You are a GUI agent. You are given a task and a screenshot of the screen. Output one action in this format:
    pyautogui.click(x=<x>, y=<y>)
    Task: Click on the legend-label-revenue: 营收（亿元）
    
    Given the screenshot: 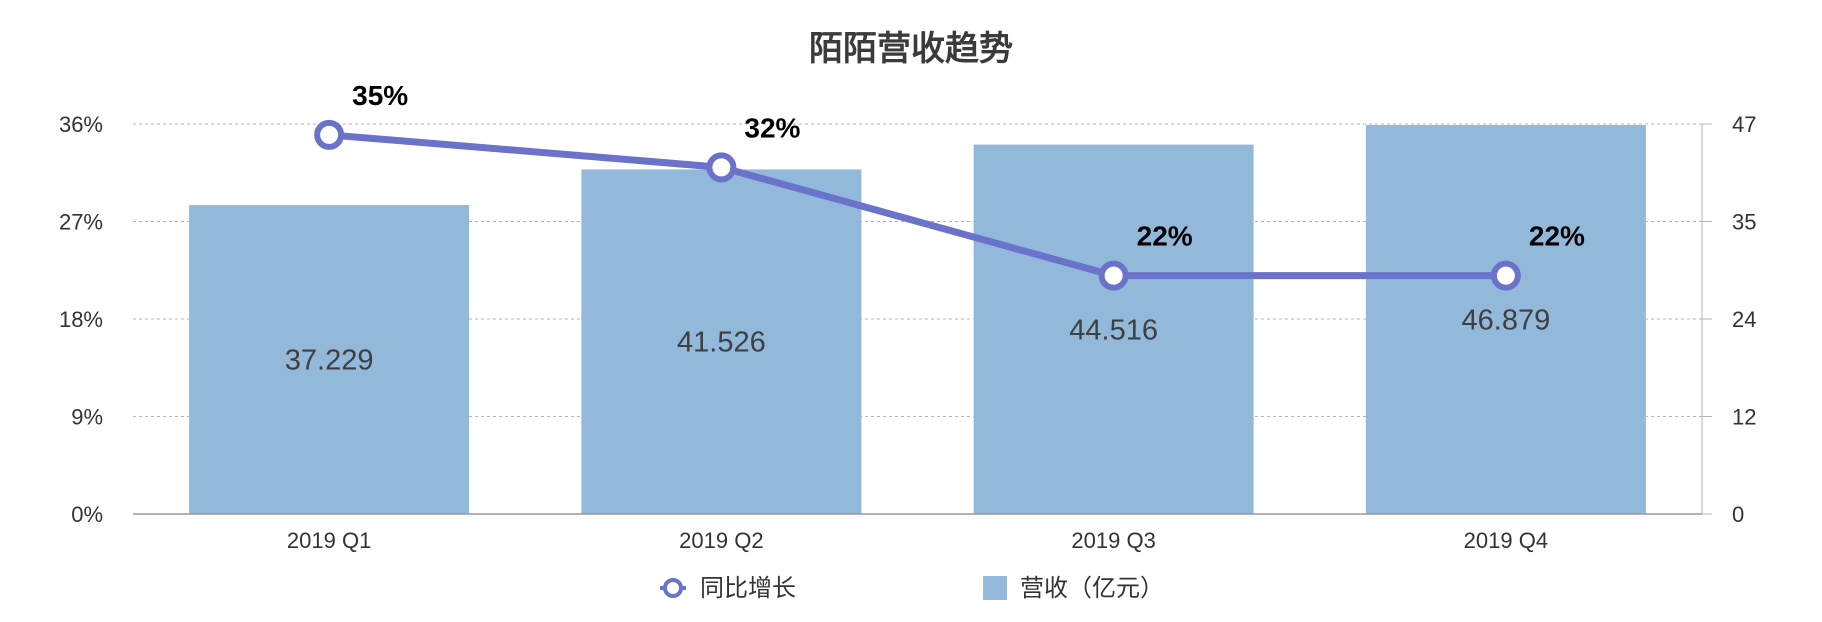 What is the action you would take?
    pyautogui.click(x=1092, y=588)
    